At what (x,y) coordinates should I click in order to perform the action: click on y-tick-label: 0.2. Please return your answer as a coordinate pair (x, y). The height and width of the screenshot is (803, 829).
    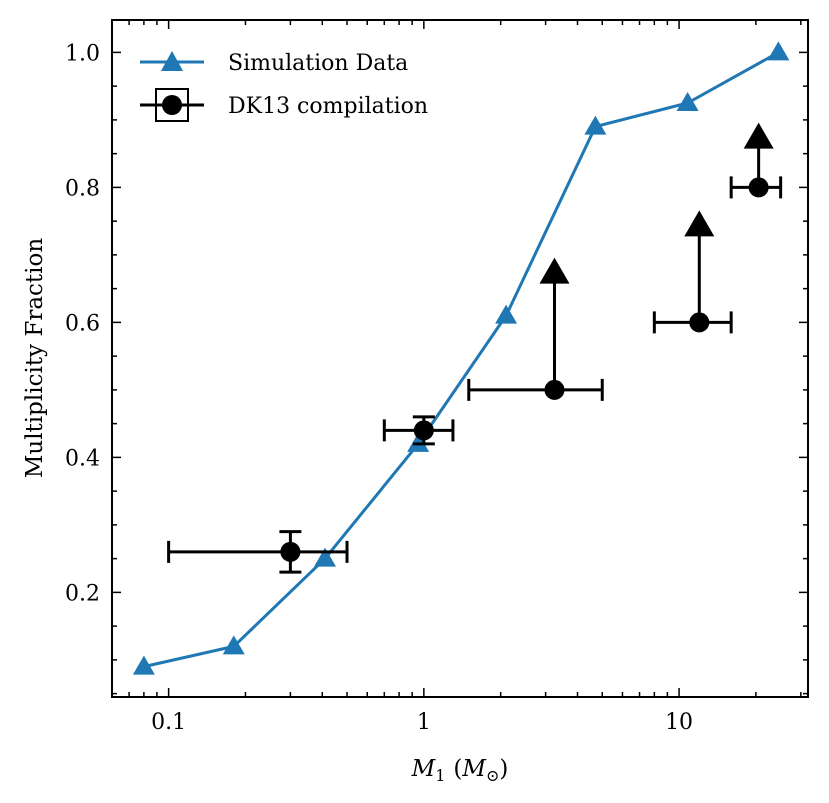
    Looking at the image, I should click on (82, 593).